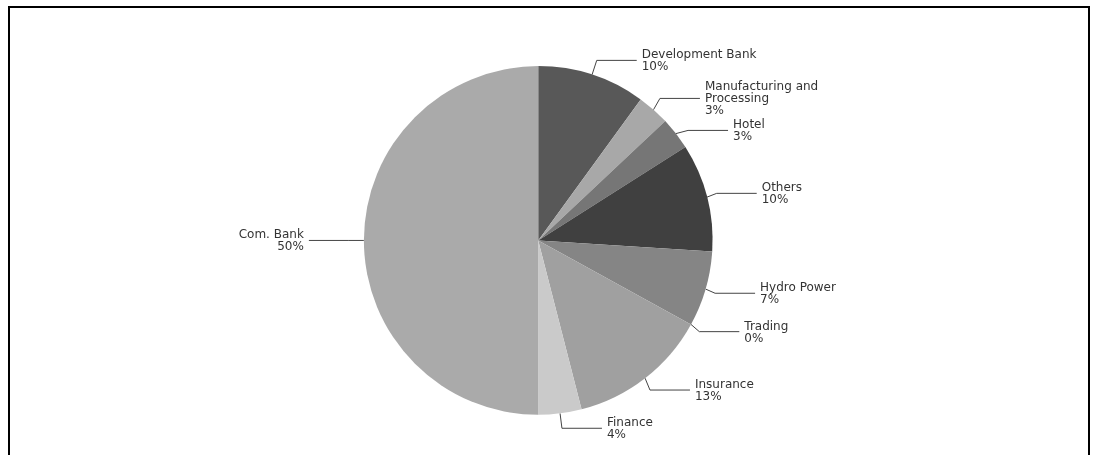 The height and width of the screenshot is (455, 1098). I want to click on data-label: 13%, so click(708, 396).